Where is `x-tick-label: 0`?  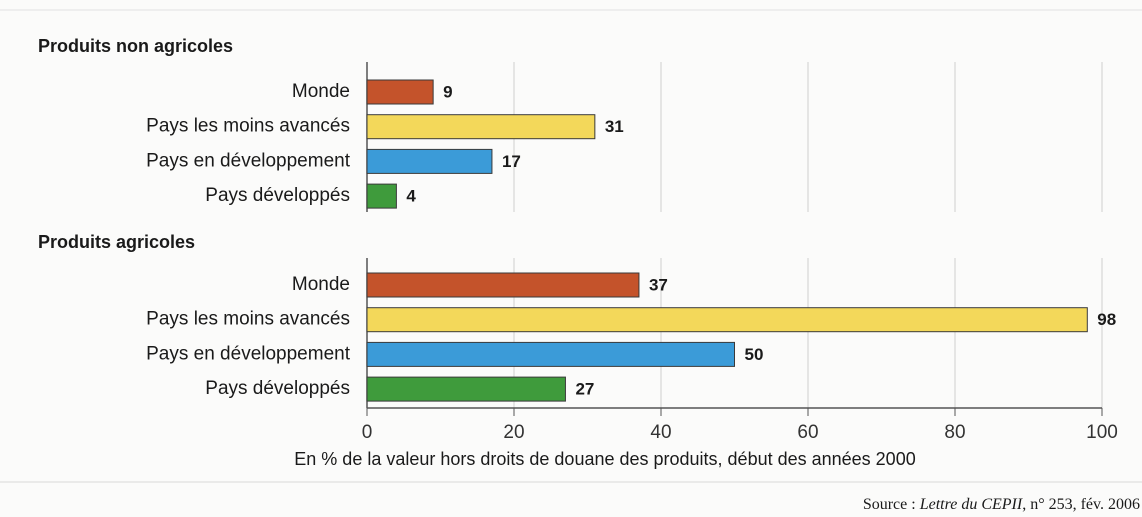 x-tick-label: 0 is located at coordinates (367, 432).